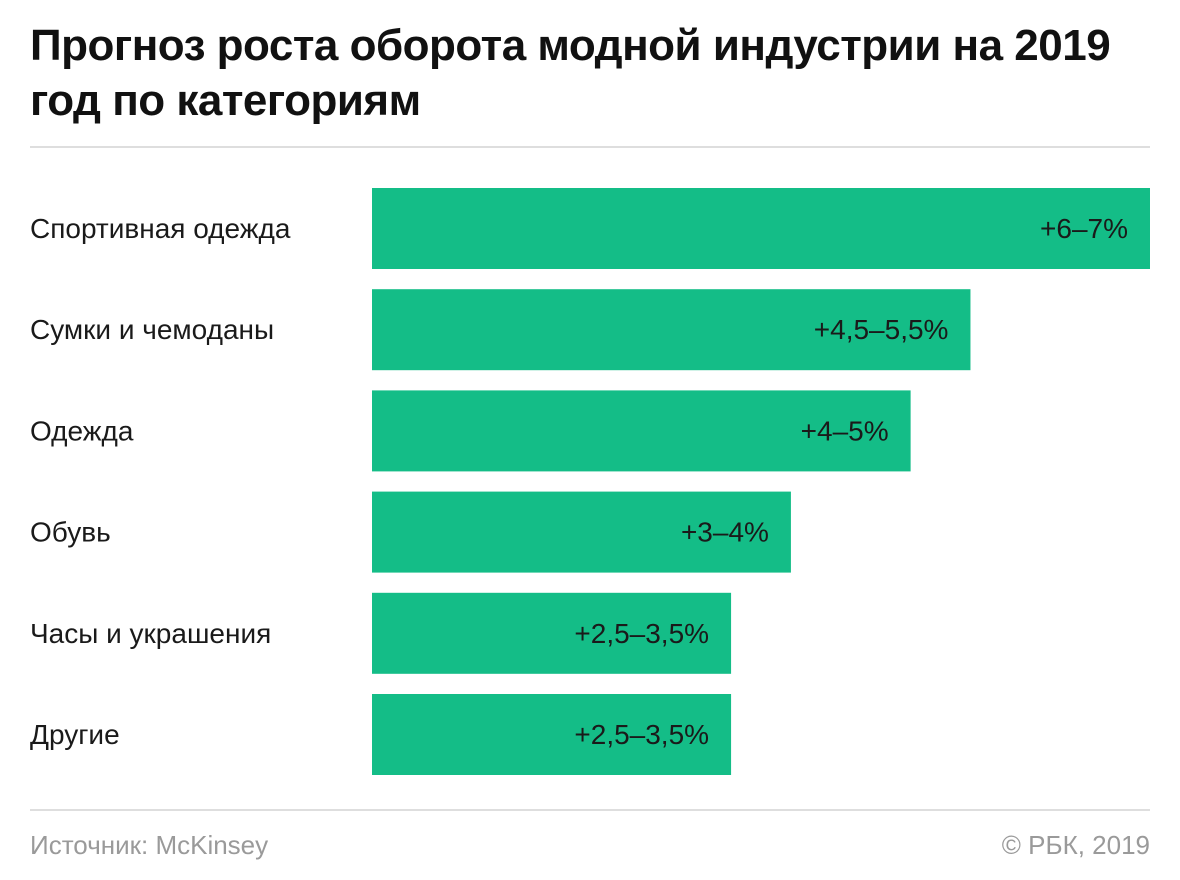 The height and width of the screenshot is (880, 1180). Describe the element at coordinates (1075, 845) in the screenshot. I see `copyright-note: © РБК, 2019` at that location.